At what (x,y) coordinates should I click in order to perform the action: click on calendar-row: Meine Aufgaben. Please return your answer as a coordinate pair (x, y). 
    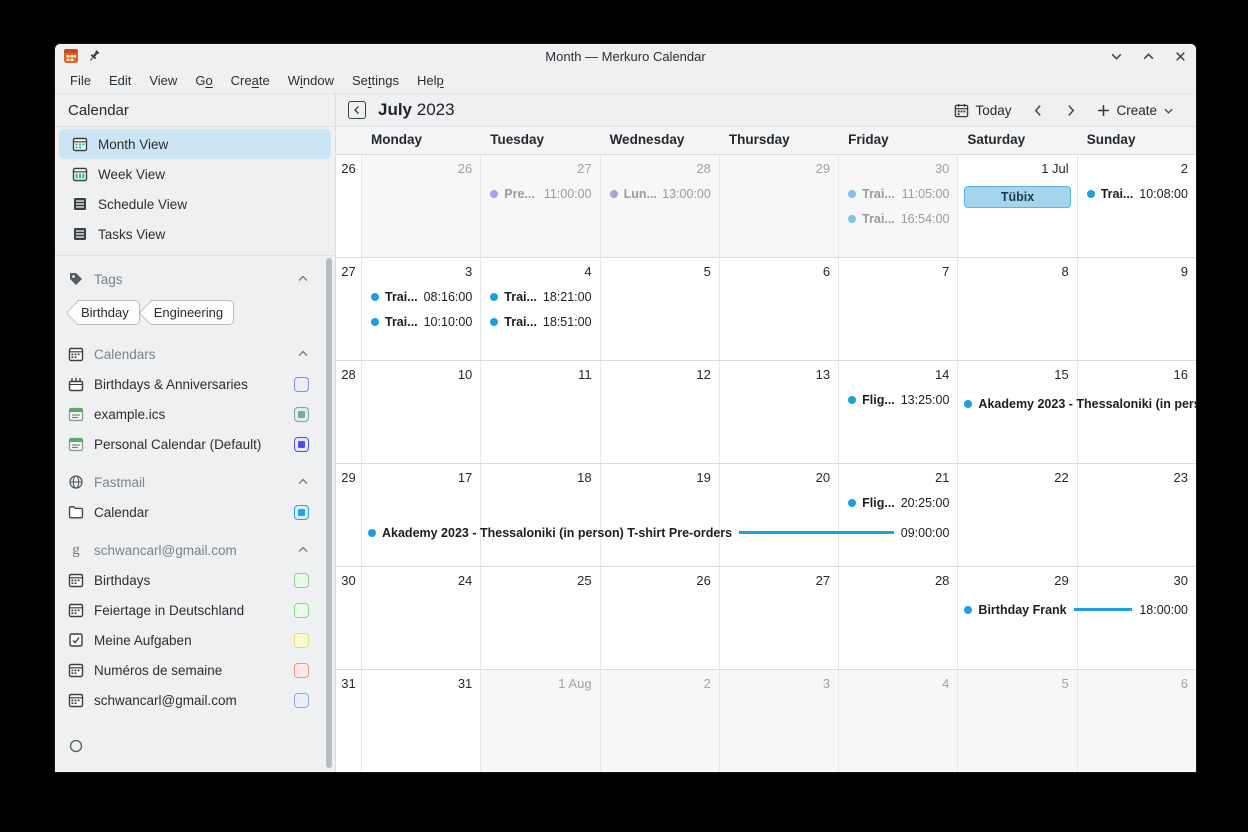
    Looking at the image, I should click on (195, 640).